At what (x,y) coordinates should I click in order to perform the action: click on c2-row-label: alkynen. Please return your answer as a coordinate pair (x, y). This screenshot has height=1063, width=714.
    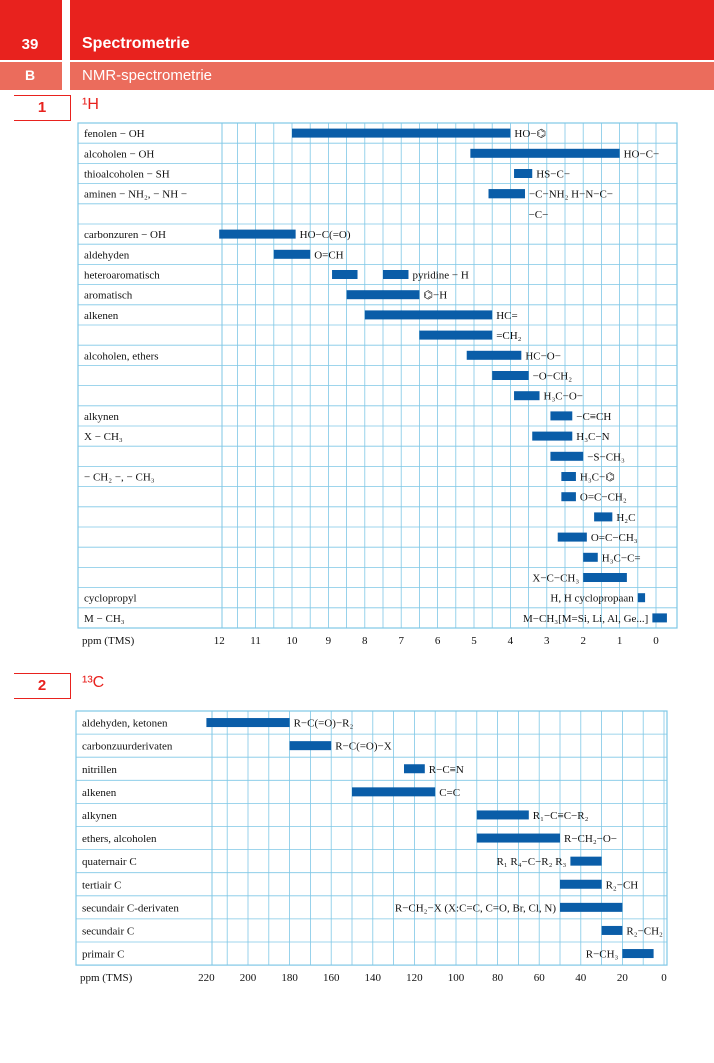
    Looking at the image, I should click on (99, 816).